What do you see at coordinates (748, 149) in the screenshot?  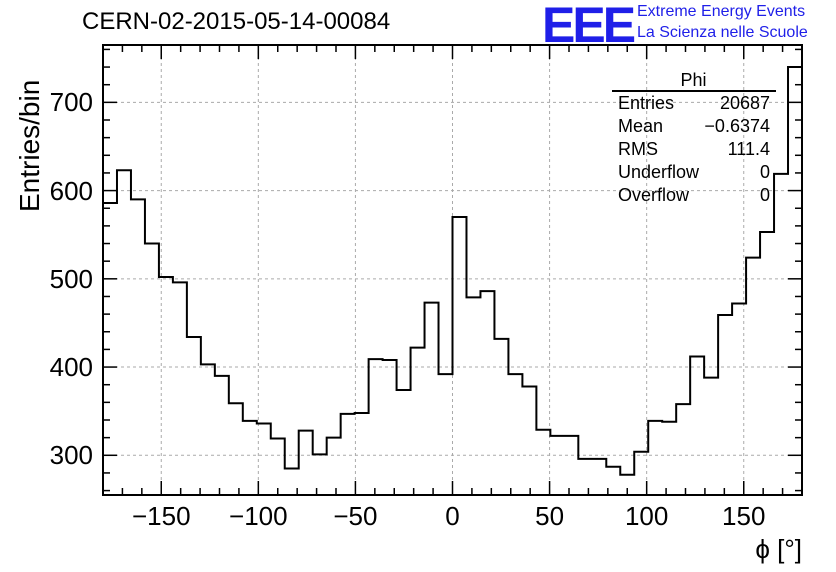 I see `stats-value: 111.4` at bounding box center [748, 149].